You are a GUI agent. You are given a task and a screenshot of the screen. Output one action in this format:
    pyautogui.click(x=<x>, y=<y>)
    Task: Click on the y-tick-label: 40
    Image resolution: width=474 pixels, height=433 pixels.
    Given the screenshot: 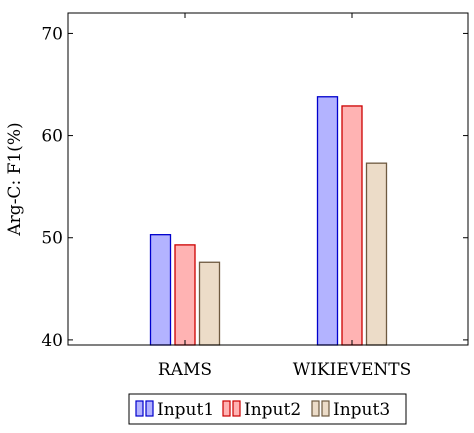 What is the action you would take?
    pyautogui.click(x=52, y=341)
    